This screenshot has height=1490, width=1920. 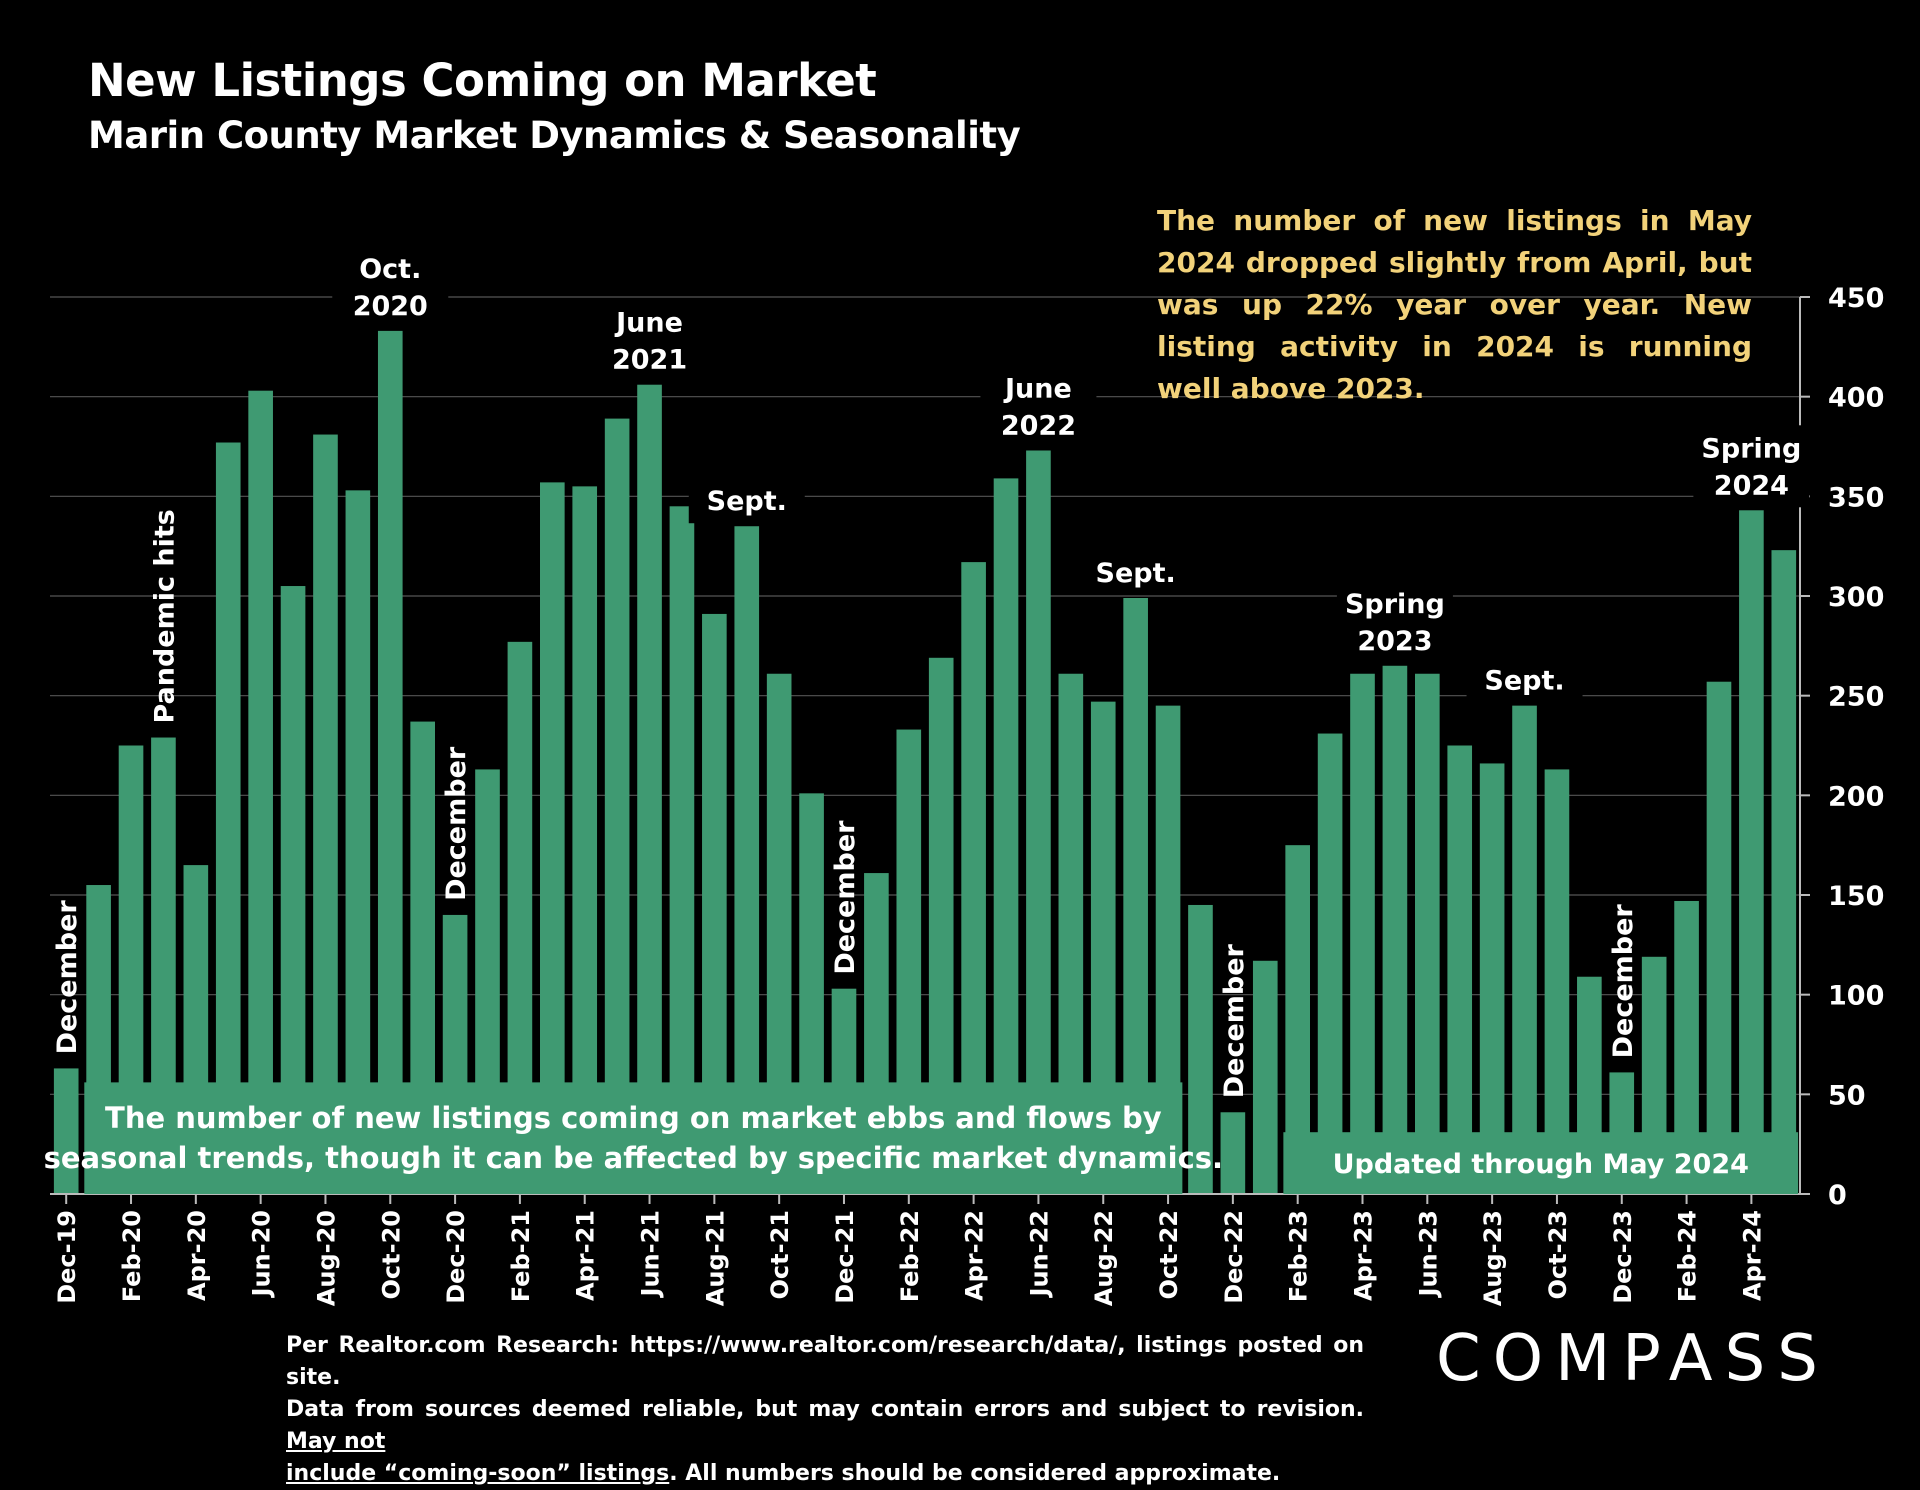 I want to click on x-tick-label: Apr-21, so click(x=586, y=1255).